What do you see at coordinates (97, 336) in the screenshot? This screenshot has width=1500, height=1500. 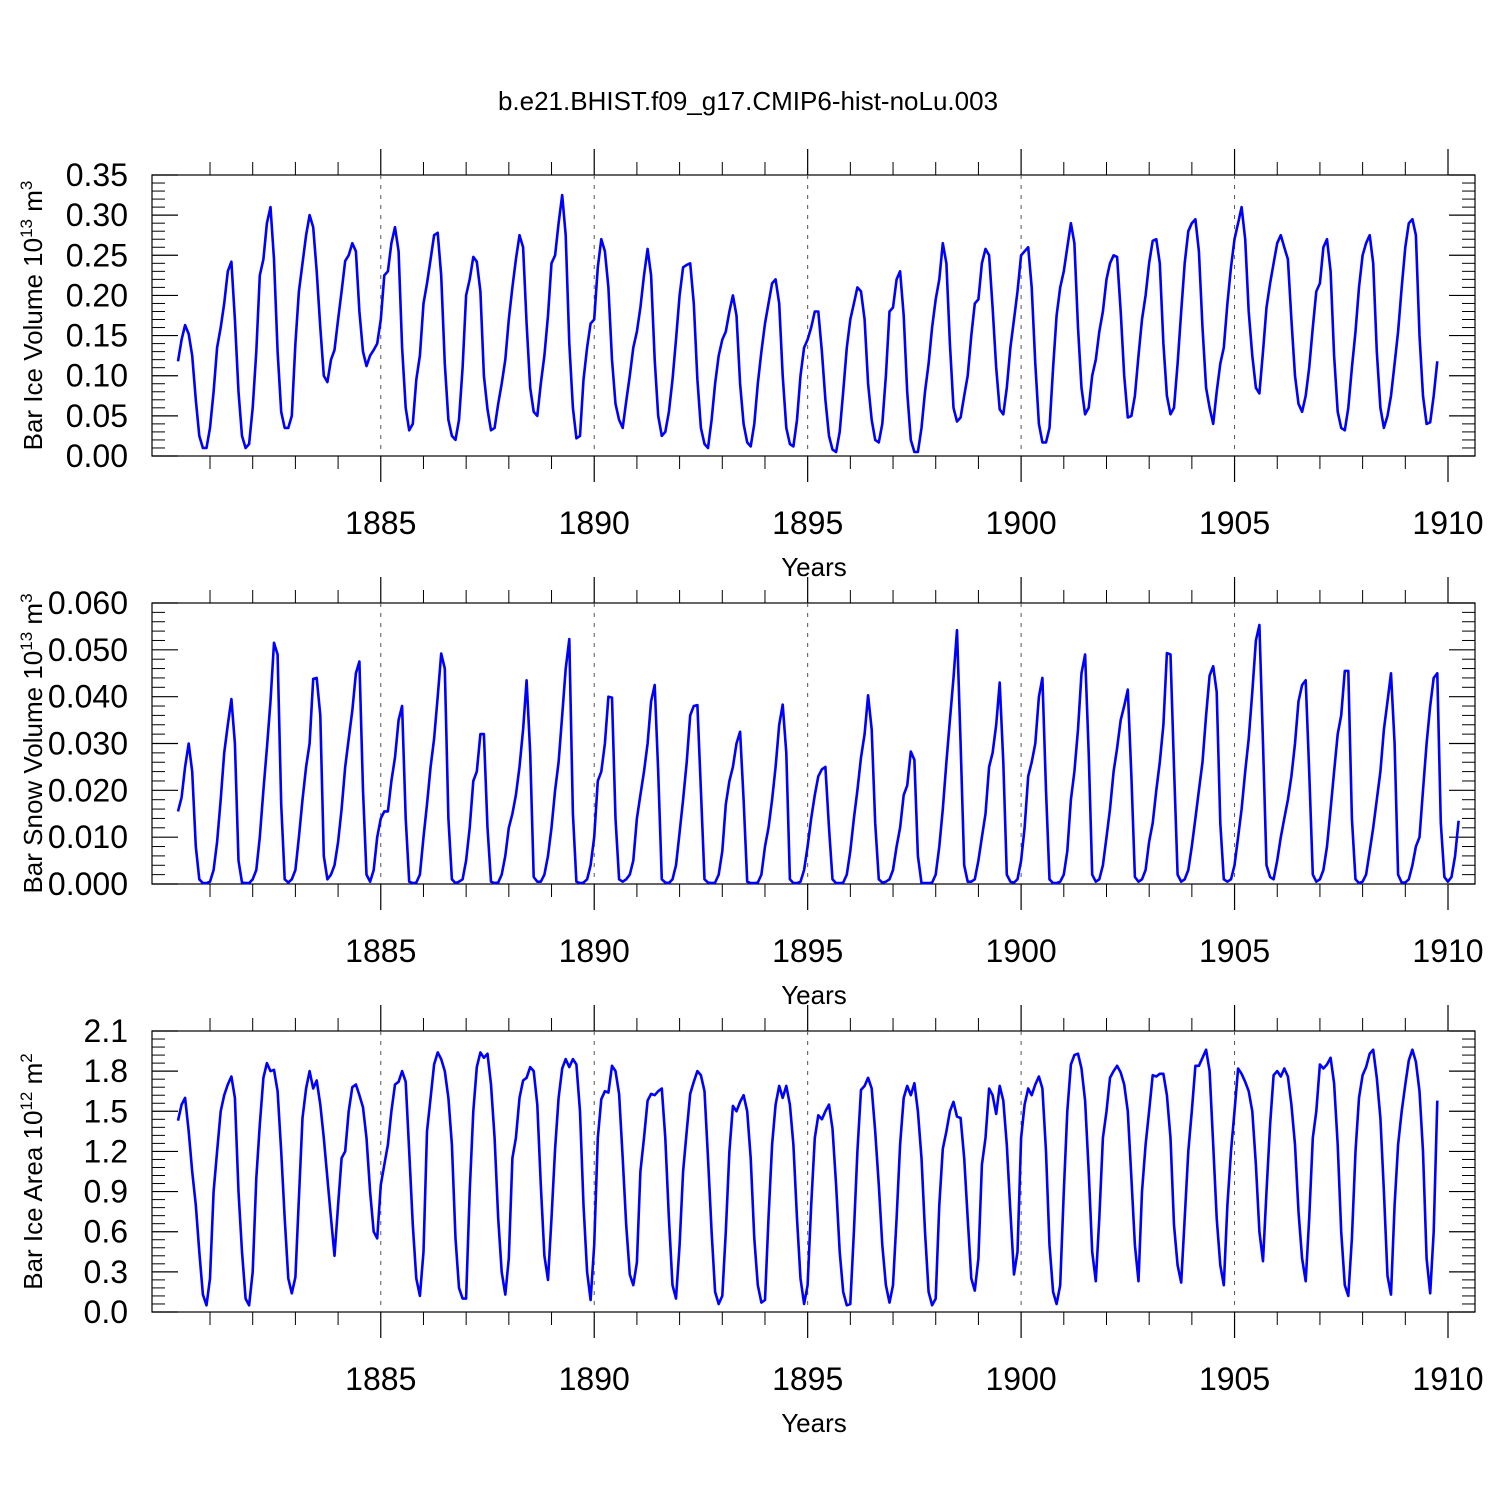 I see `y-tick-label: 0.15` at bounding box center [97, 336].